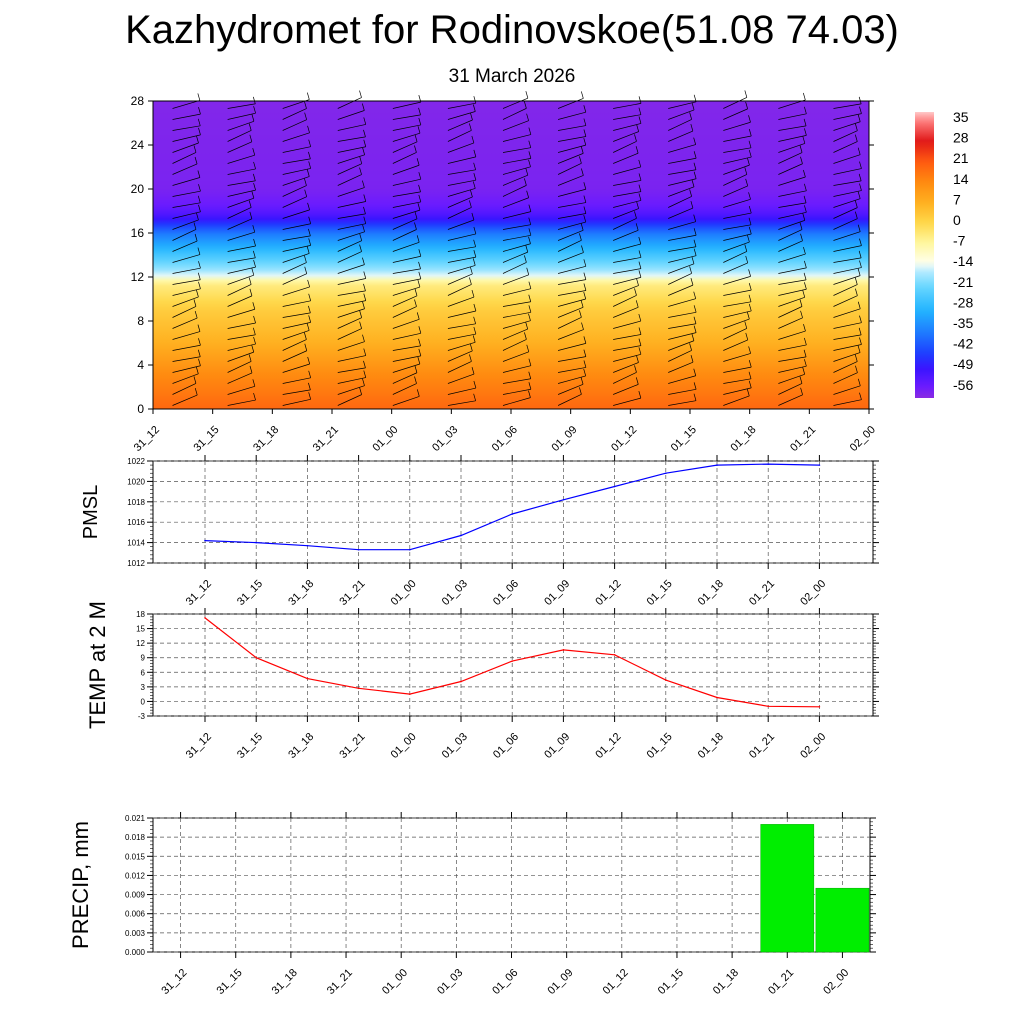 The image size is (1024, 1024). Describe the element at coordinates (863, 439) in the screenshot. I see `heatmap-xtick-label: 02_00` at that location.